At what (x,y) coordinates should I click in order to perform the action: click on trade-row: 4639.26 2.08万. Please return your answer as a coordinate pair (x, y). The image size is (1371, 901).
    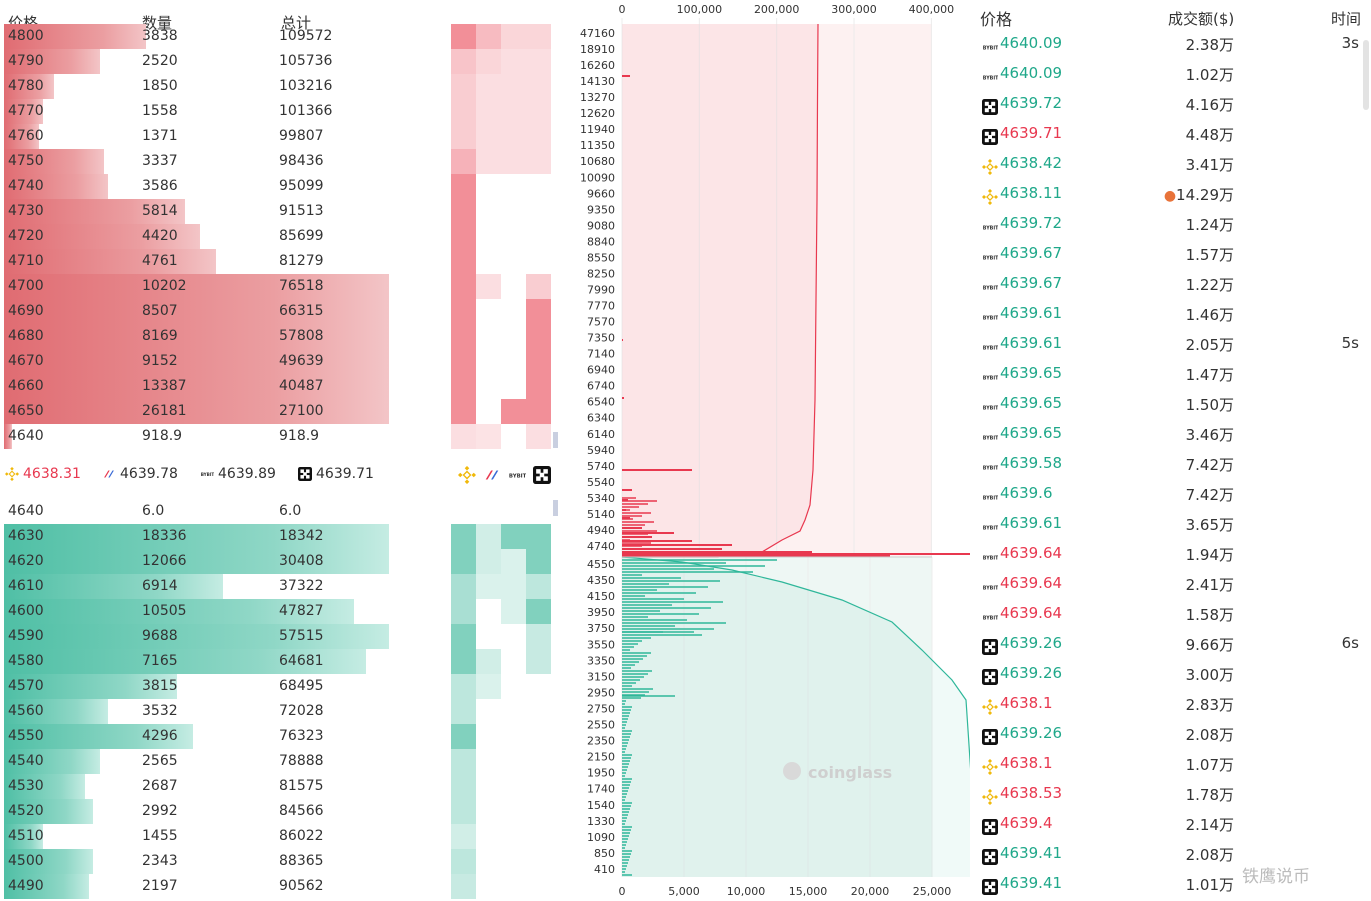
    Looking at the image, I should click on (1171, 734).